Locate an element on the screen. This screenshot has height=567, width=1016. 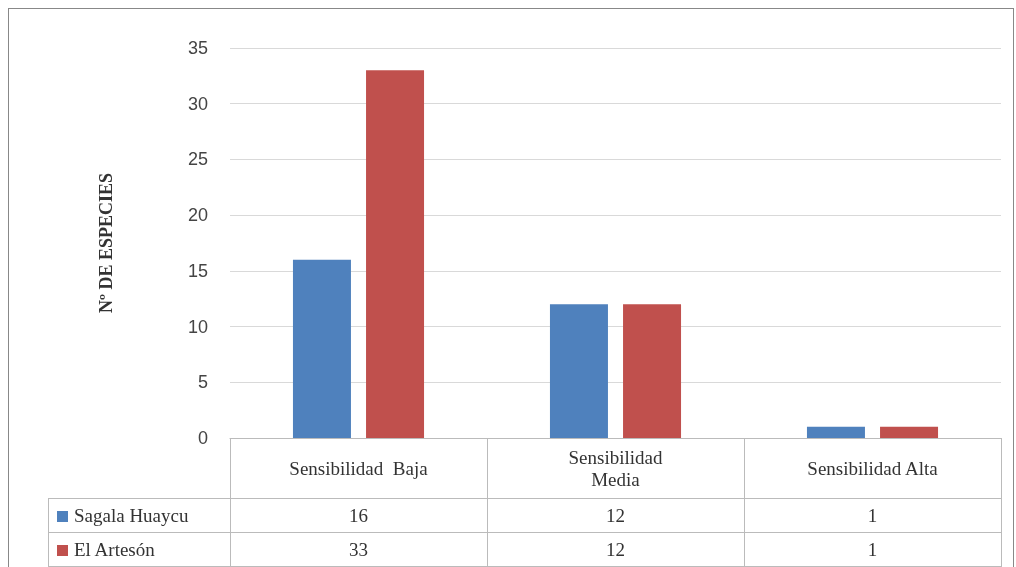
y-tick-label: 5 is located at coordinates (202, 382).